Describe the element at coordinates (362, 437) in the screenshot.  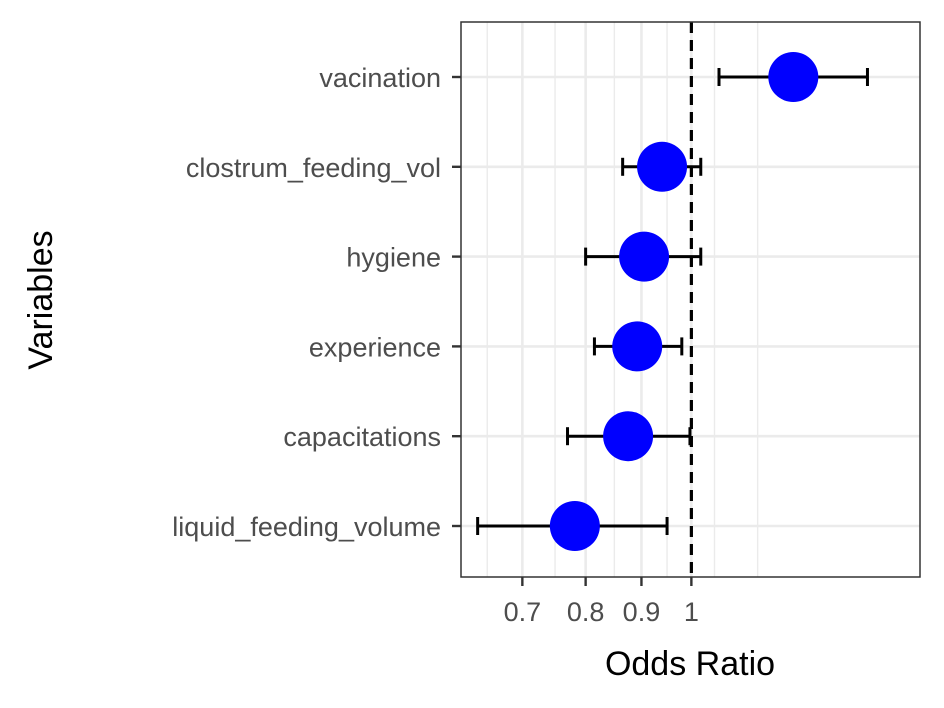
I see `y-tick-label: capacitations` at that location.